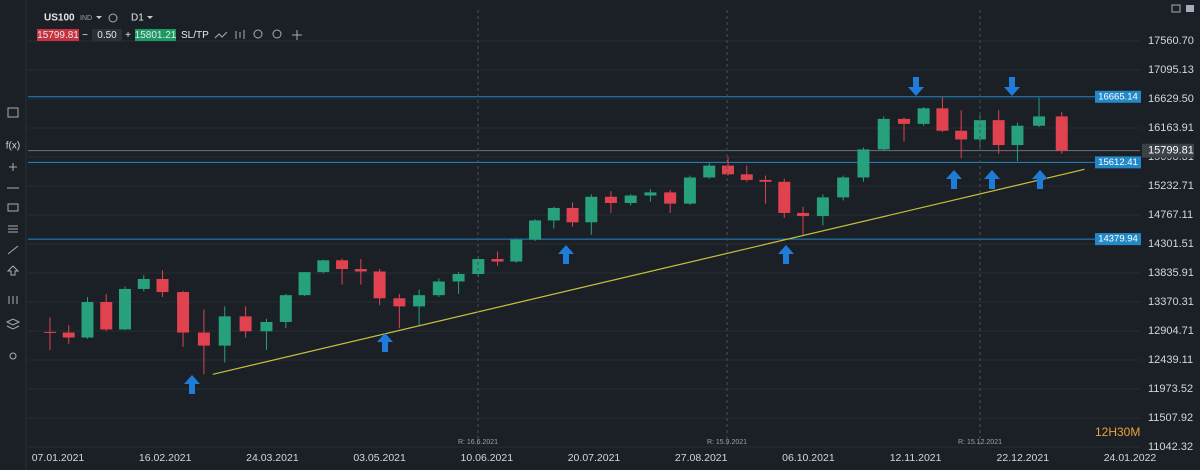  What do you see at coordinates (1171, 41) in the screenshot?
I see `y-tick-label: 17560.70` at bounding box center [1171, 41].